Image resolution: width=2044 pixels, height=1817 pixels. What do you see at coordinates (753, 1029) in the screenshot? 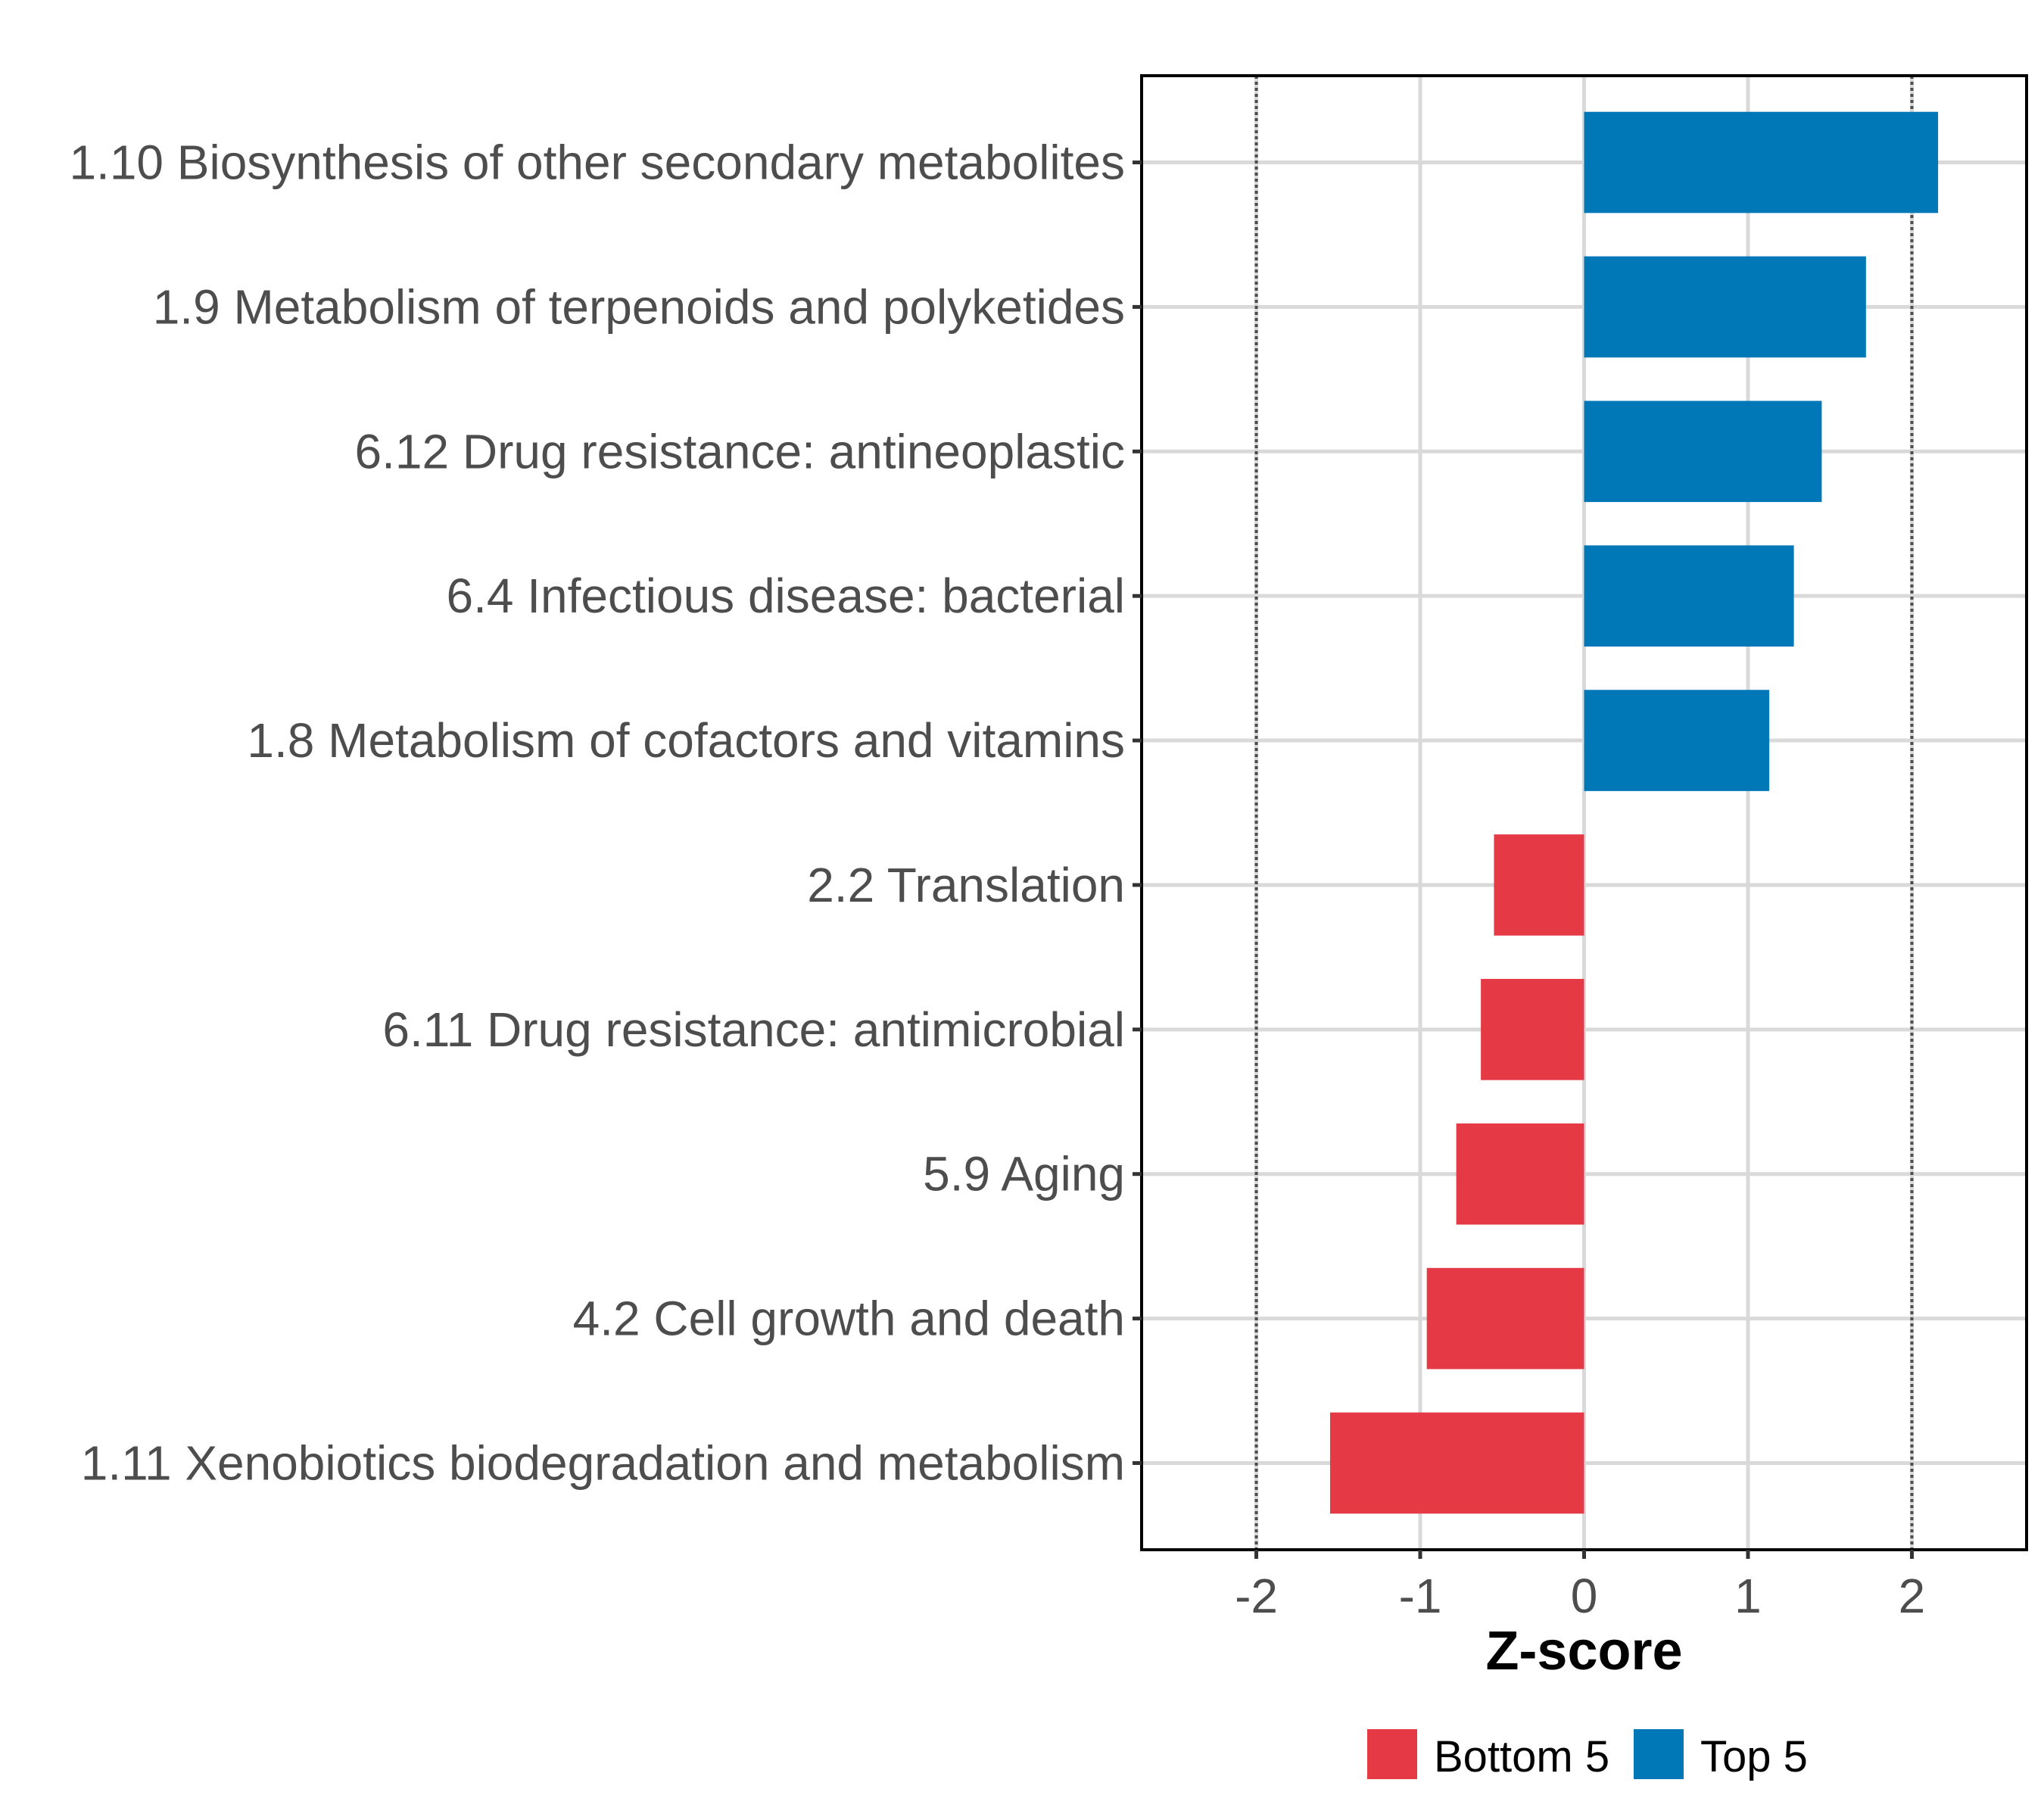
I see `y-tick-label: 6.11 Drug resistance: antimicrobial` at bounding box center [753, 1029].